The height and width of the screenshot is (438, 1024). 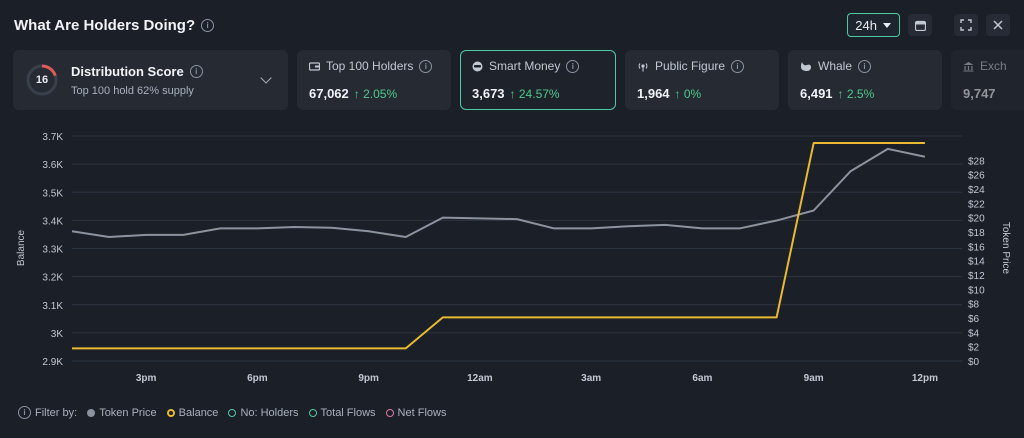 What do you see at coordinates (91, 412) in the screenshot?
I see `token-price-dot` at bounding box center [91, 412].